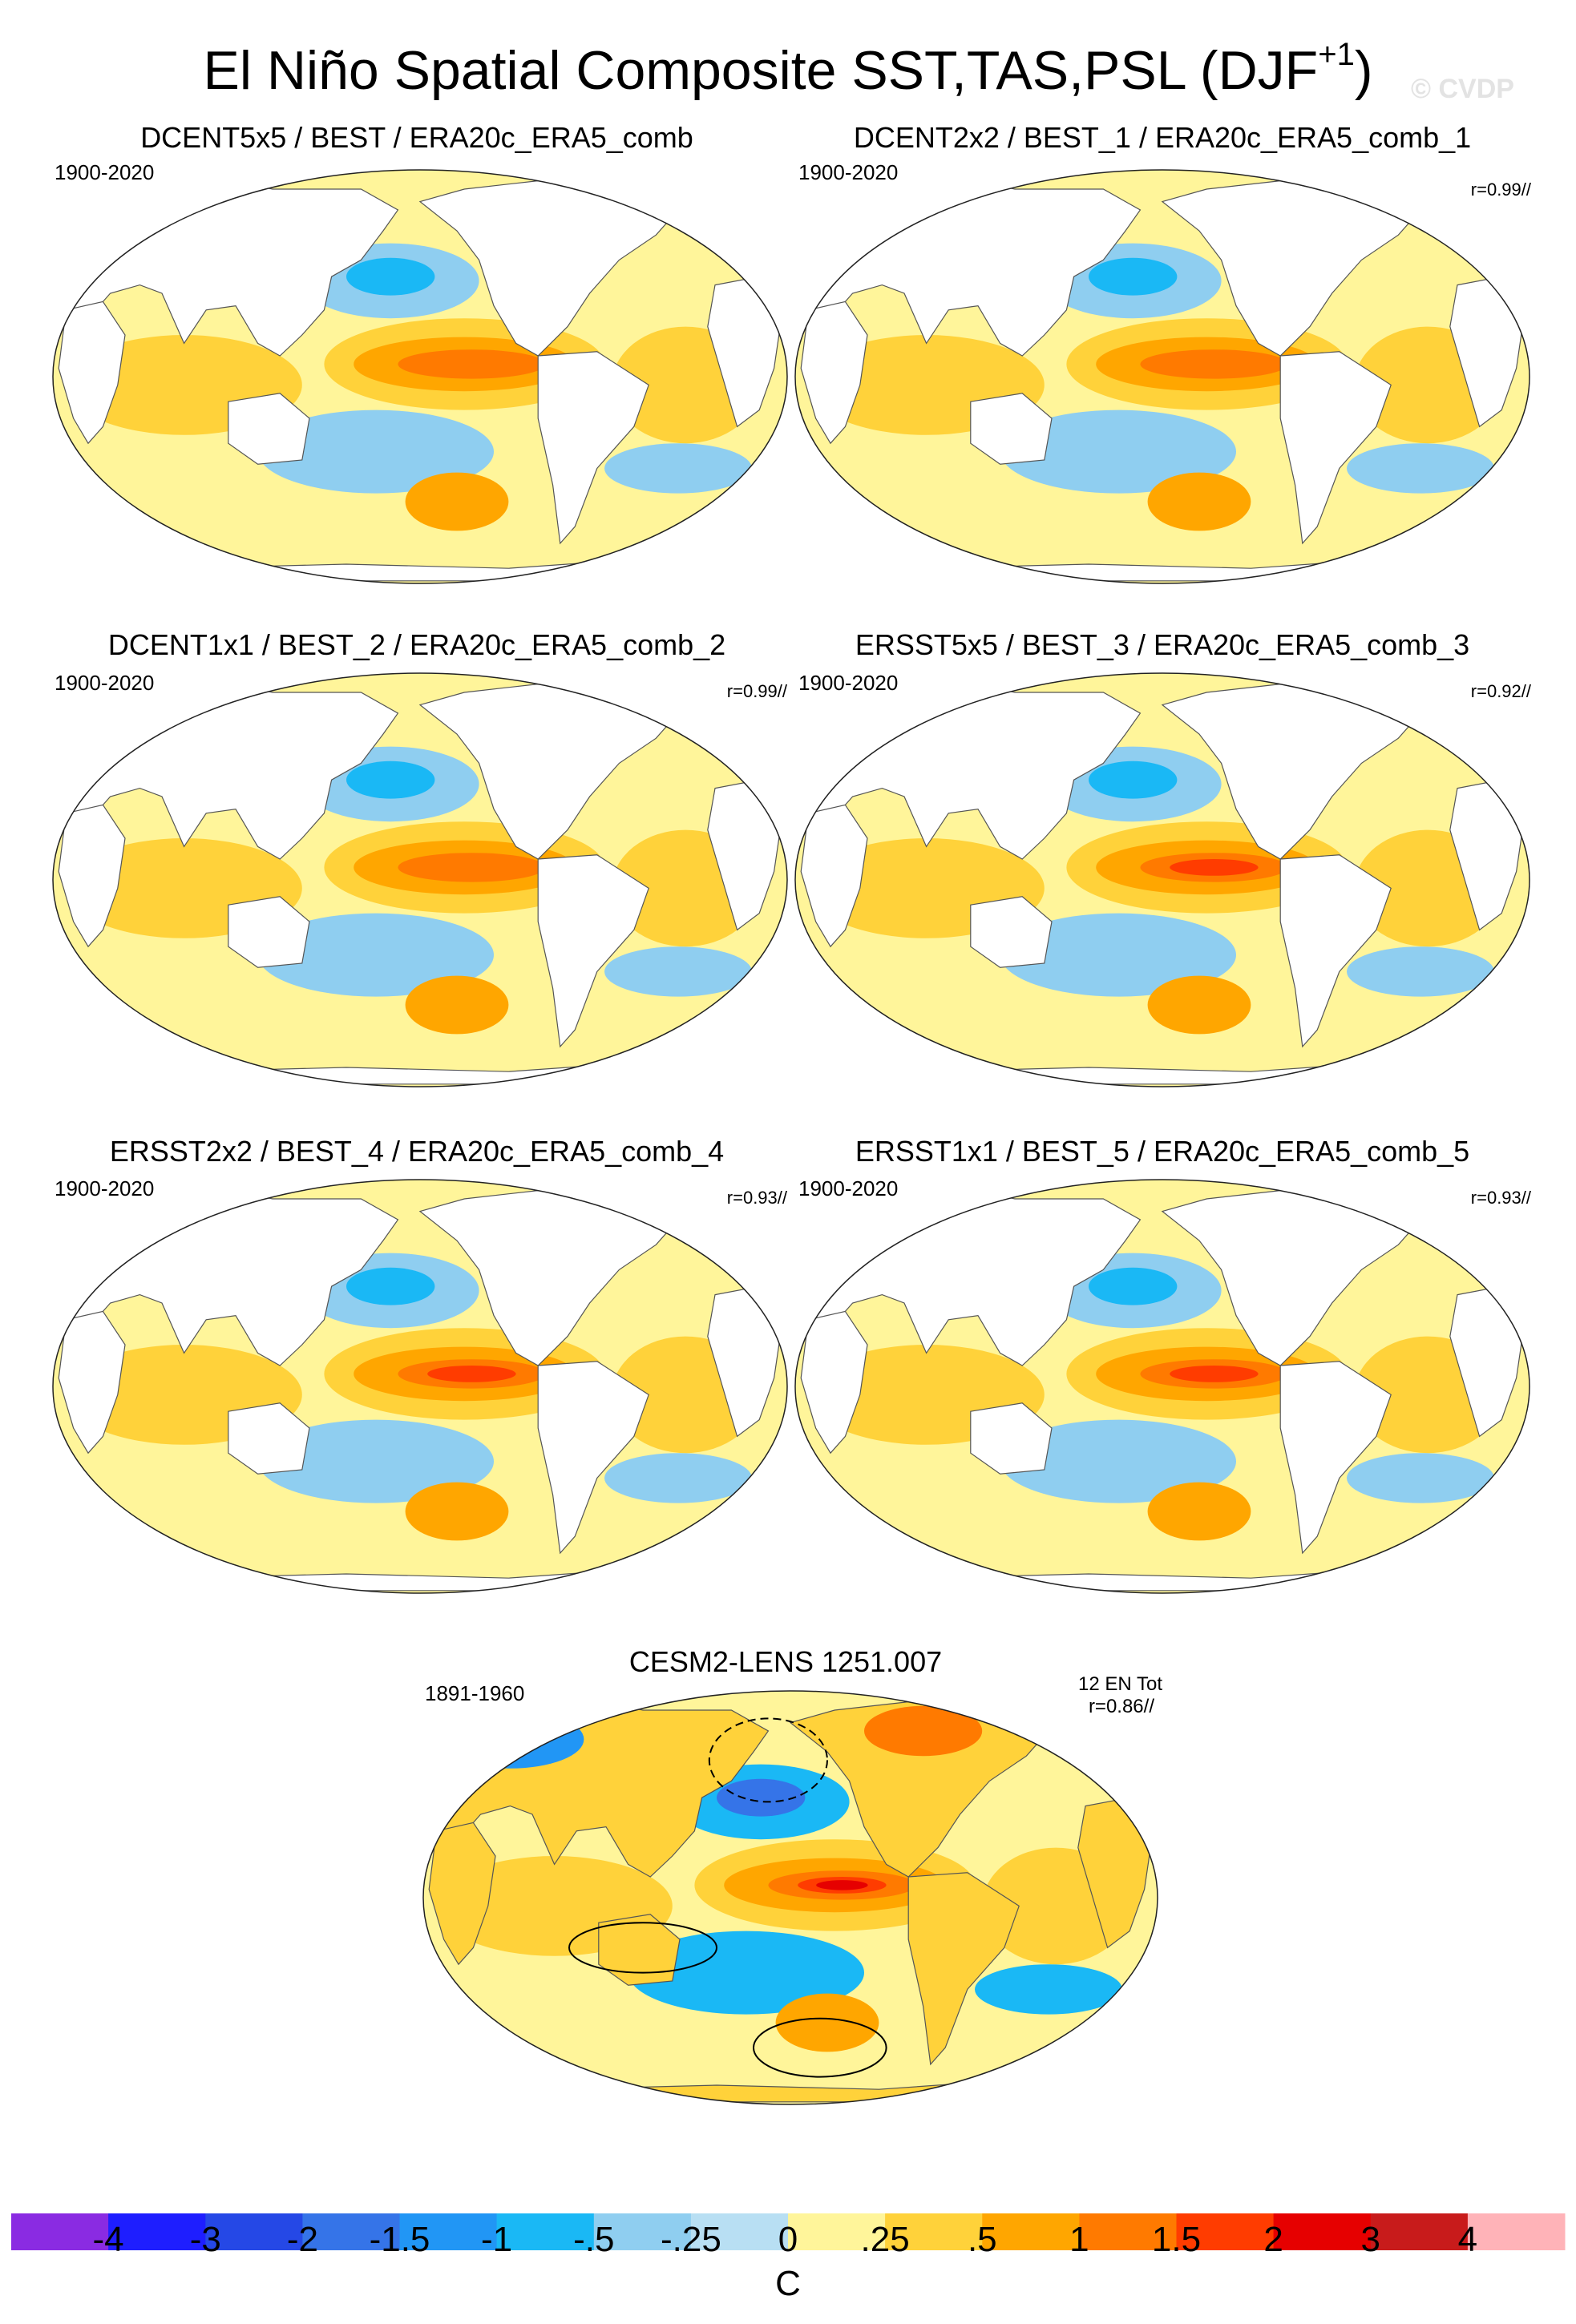 The height and width of the screenshot is (2324, 1576). I want to click on colorbar-tick-label: -4, so click(108, 2239).